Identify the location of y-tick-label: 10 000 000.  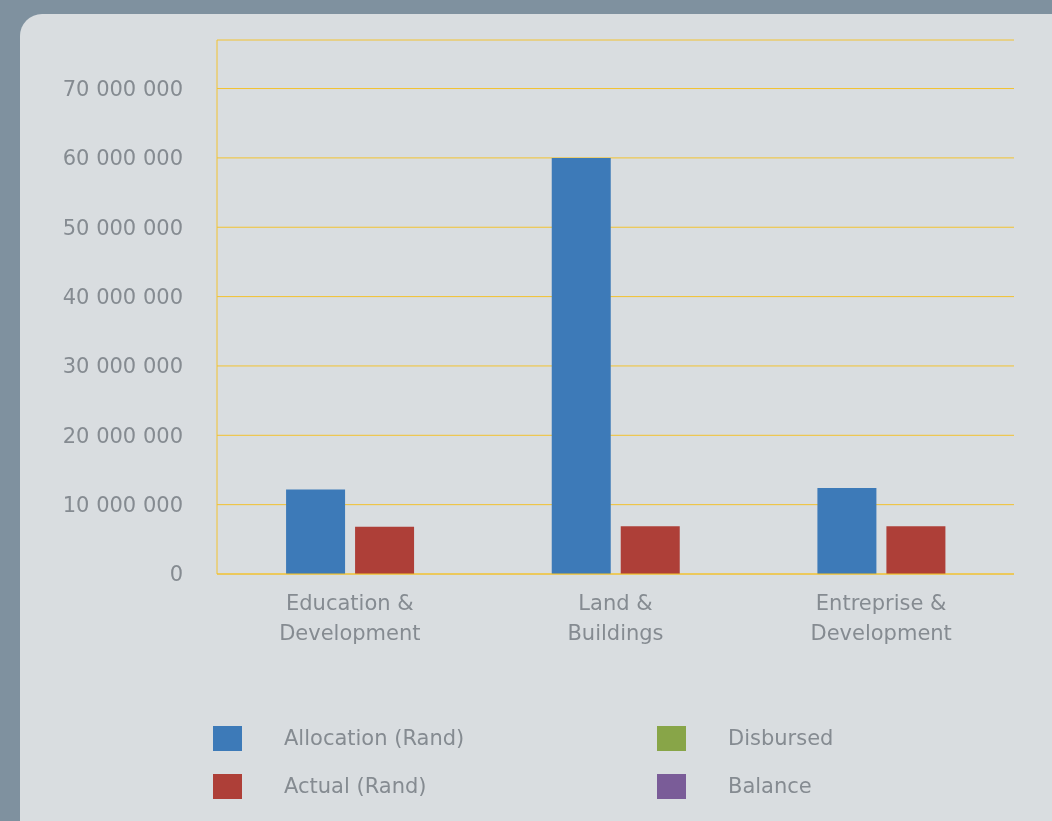
(122, 505).